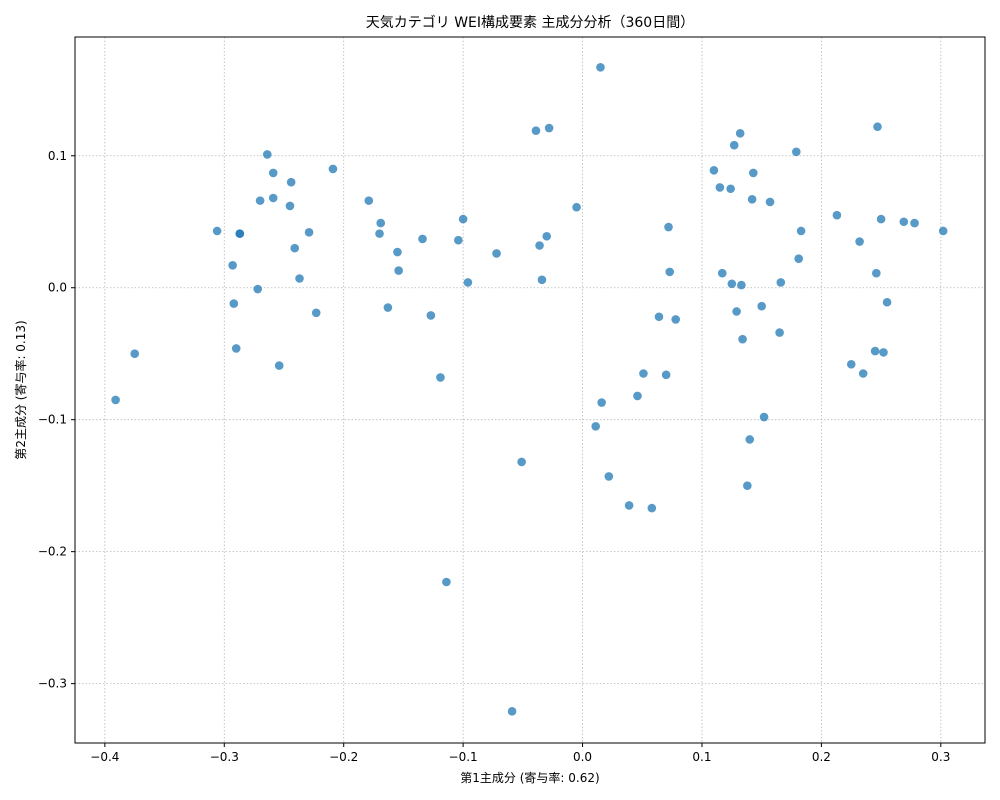  I want to click on y-axis-ticks: −0.3 −0.2 −0.1 0.0 0.1, so click(56, 420).